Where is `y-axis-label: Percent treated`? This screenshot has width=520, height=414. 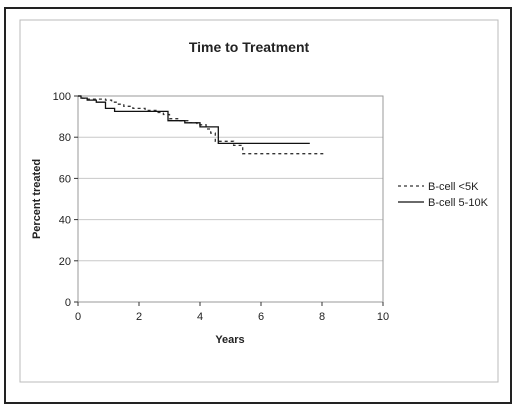 y-axis-label: Percent treated is located at coordinates (37, 199).